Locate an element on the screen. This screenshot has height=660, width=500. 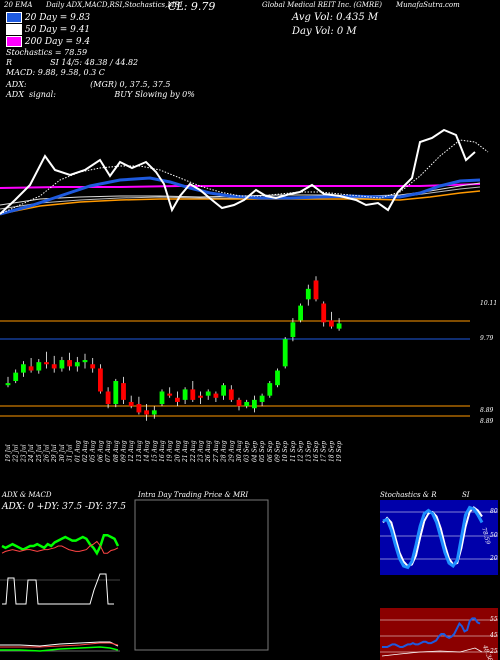
stoch-value: 78.59 is located at coordinates (485, 536).